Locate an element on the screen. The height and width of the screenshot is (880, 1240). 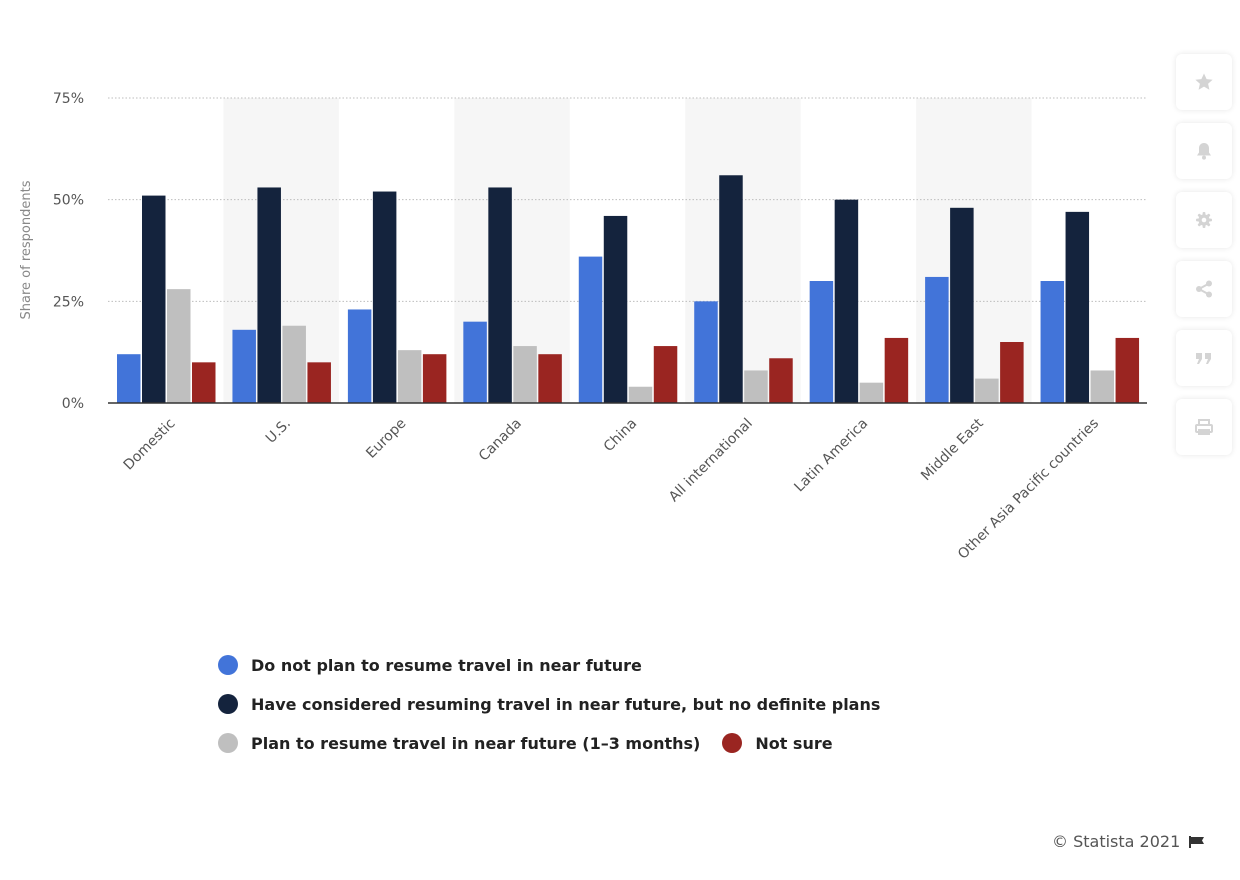
x-tick-label: Canada is located at coordinates (500, 440).